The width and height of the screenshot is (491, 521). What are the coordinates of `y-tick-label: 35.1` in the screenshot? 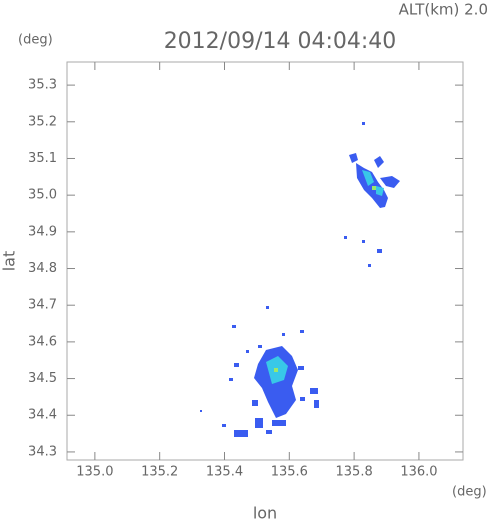 It's located at (42, 158).